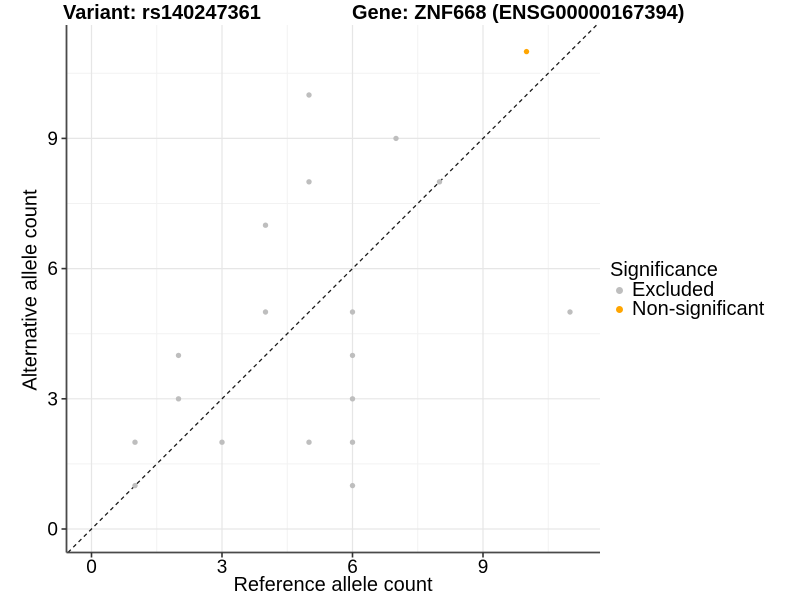  Describe the element at coordinates (483, 567) in the screenshot. I see `x-tick-label: 9` at that location.